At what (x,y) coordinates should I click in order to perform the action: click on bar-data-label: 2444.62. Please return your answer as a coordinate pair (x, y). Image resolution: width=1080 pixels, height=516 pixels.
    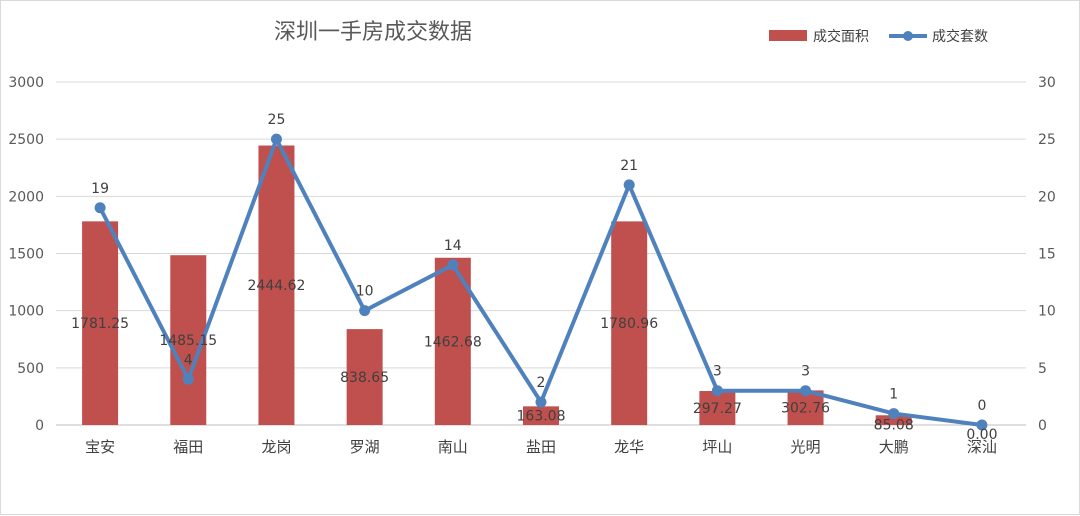
    Looking at the image, I should click on (277, 286).